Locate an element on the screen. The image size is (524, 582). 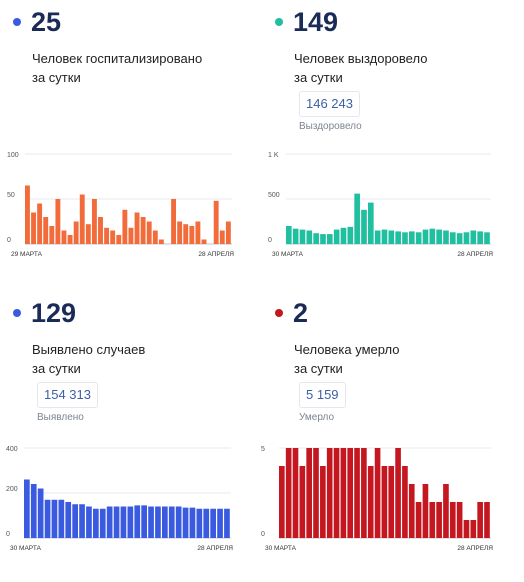
cases-description: Выявлено случаев за сутки is located at coordinates (132, 359).